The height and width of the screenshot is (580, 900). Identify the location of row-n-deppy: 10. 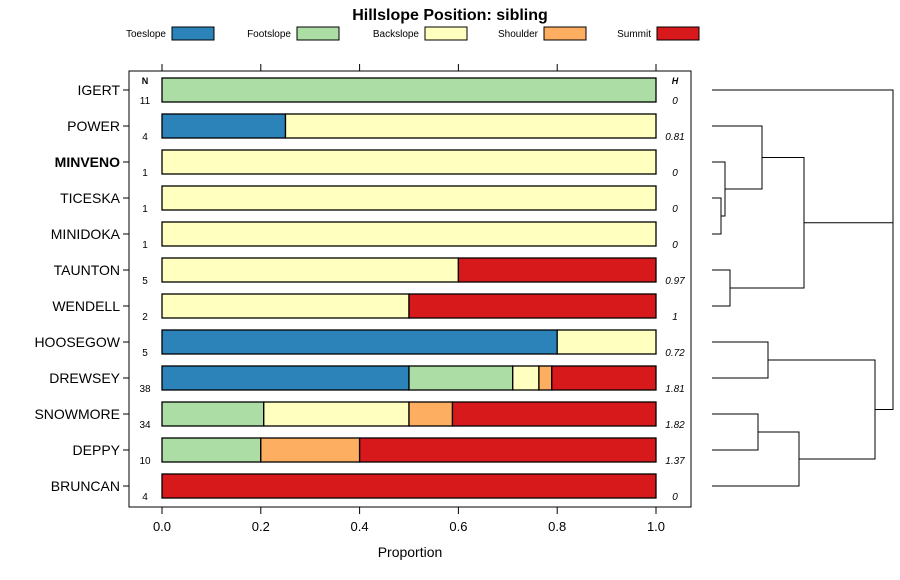
(145, 461).